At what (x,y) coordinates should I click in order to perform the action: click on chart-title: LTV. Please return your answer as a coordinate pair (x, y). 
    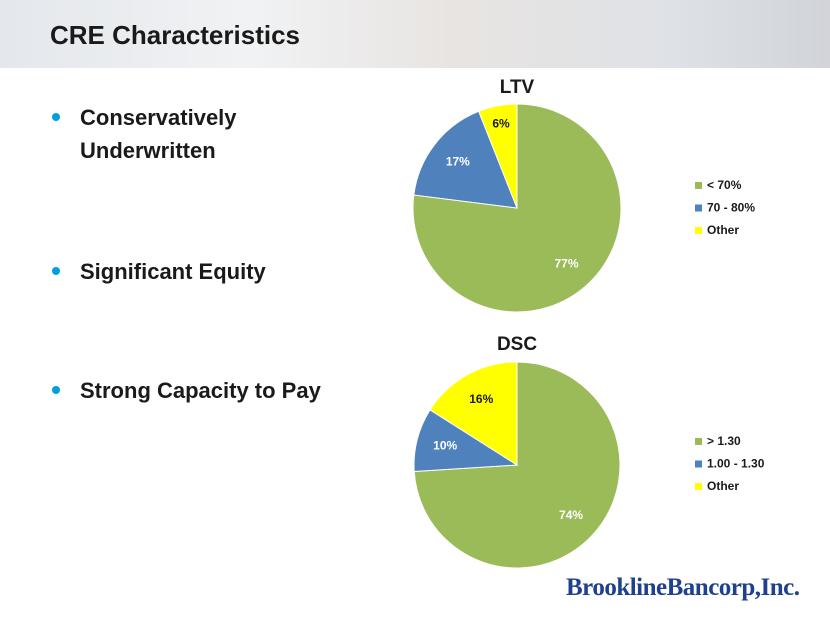
    Looking at the image, I should click on (517, 87).